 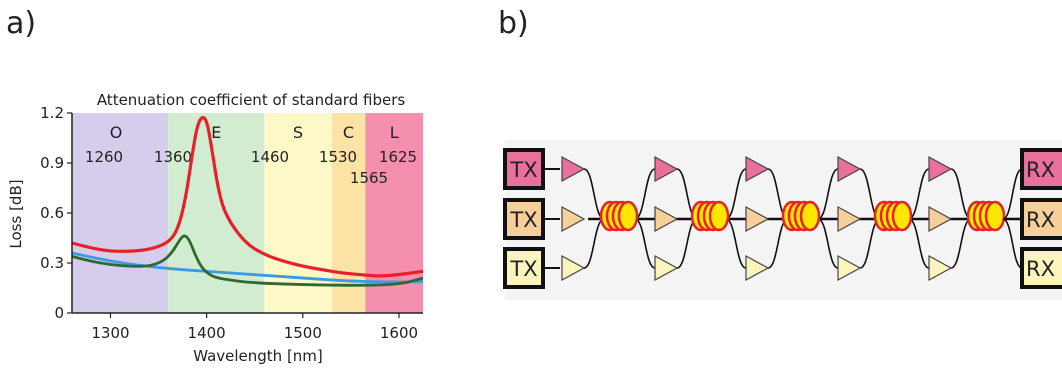 What do you see at coordinates (110, 333) in the screenshot?
I see `x-tick-label: 1300` at bounding box center [110, 333].